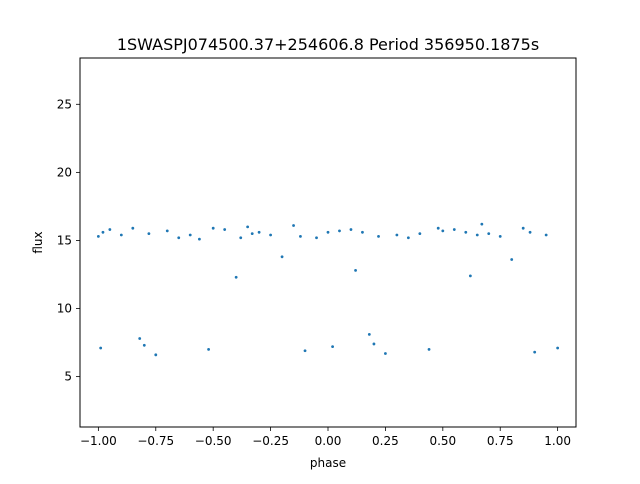  Describe the element at coordinates (64, 104) in the screenshot. I see `y-tick-label: 25` at that location.